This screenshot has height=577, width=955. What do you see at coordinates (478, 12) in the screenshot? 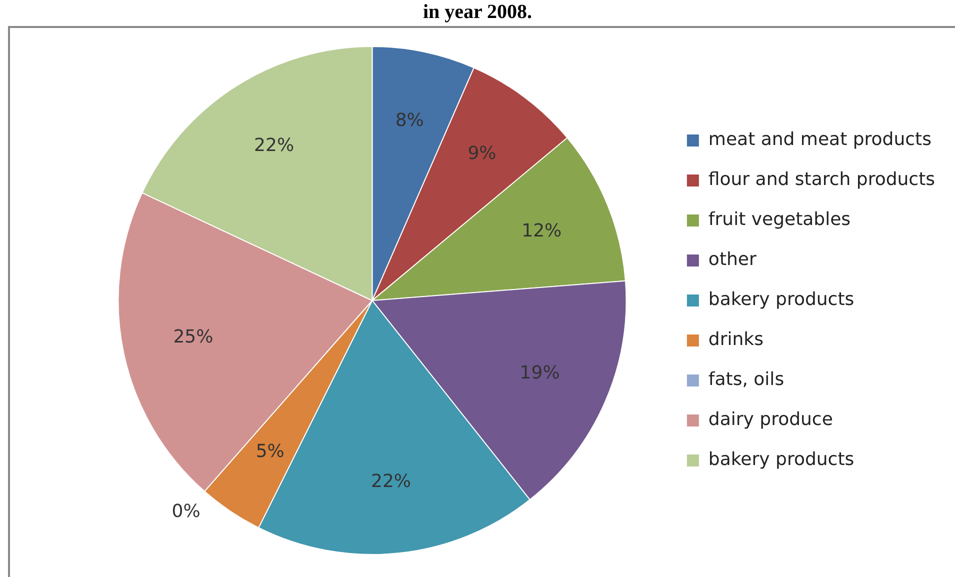
I see `chart-title: in year 2008.` at bounding box center [478, 12].